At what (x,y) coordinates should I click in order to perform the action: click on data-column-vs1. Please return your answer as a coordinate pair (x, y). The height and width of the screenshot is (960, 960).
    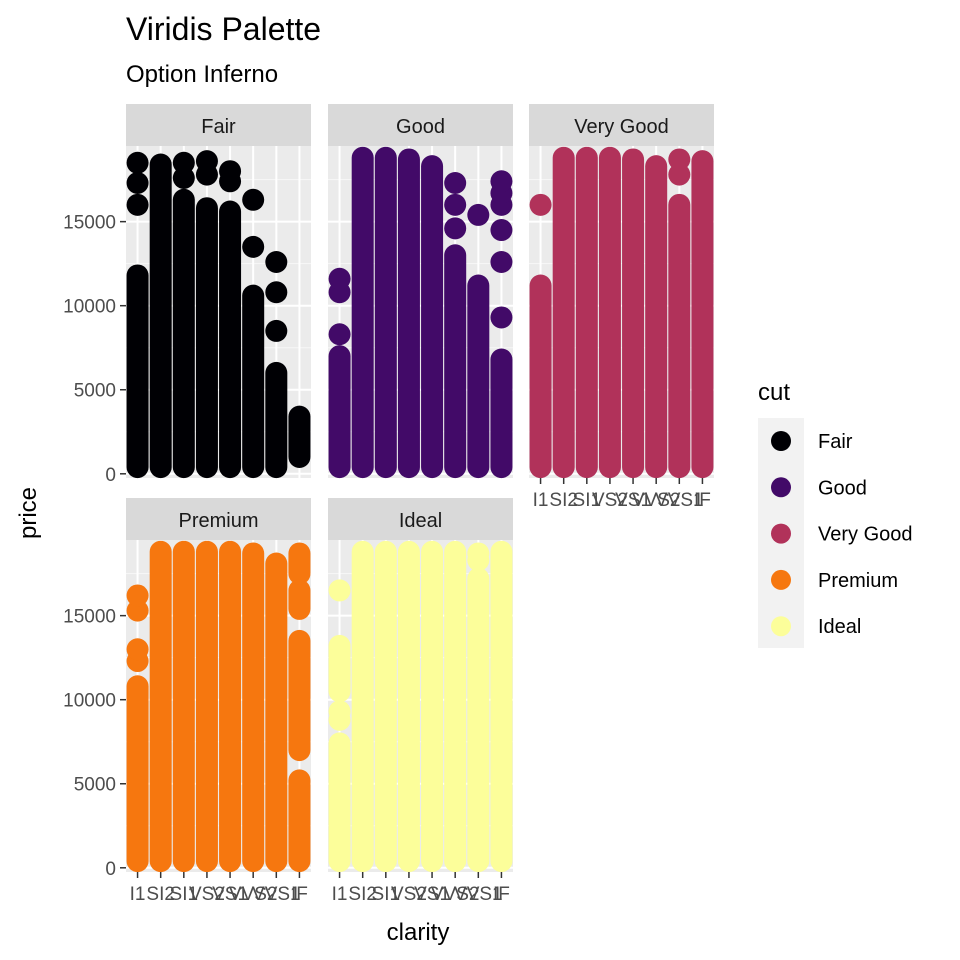
    Looking at the image, I should click on (230, 706).